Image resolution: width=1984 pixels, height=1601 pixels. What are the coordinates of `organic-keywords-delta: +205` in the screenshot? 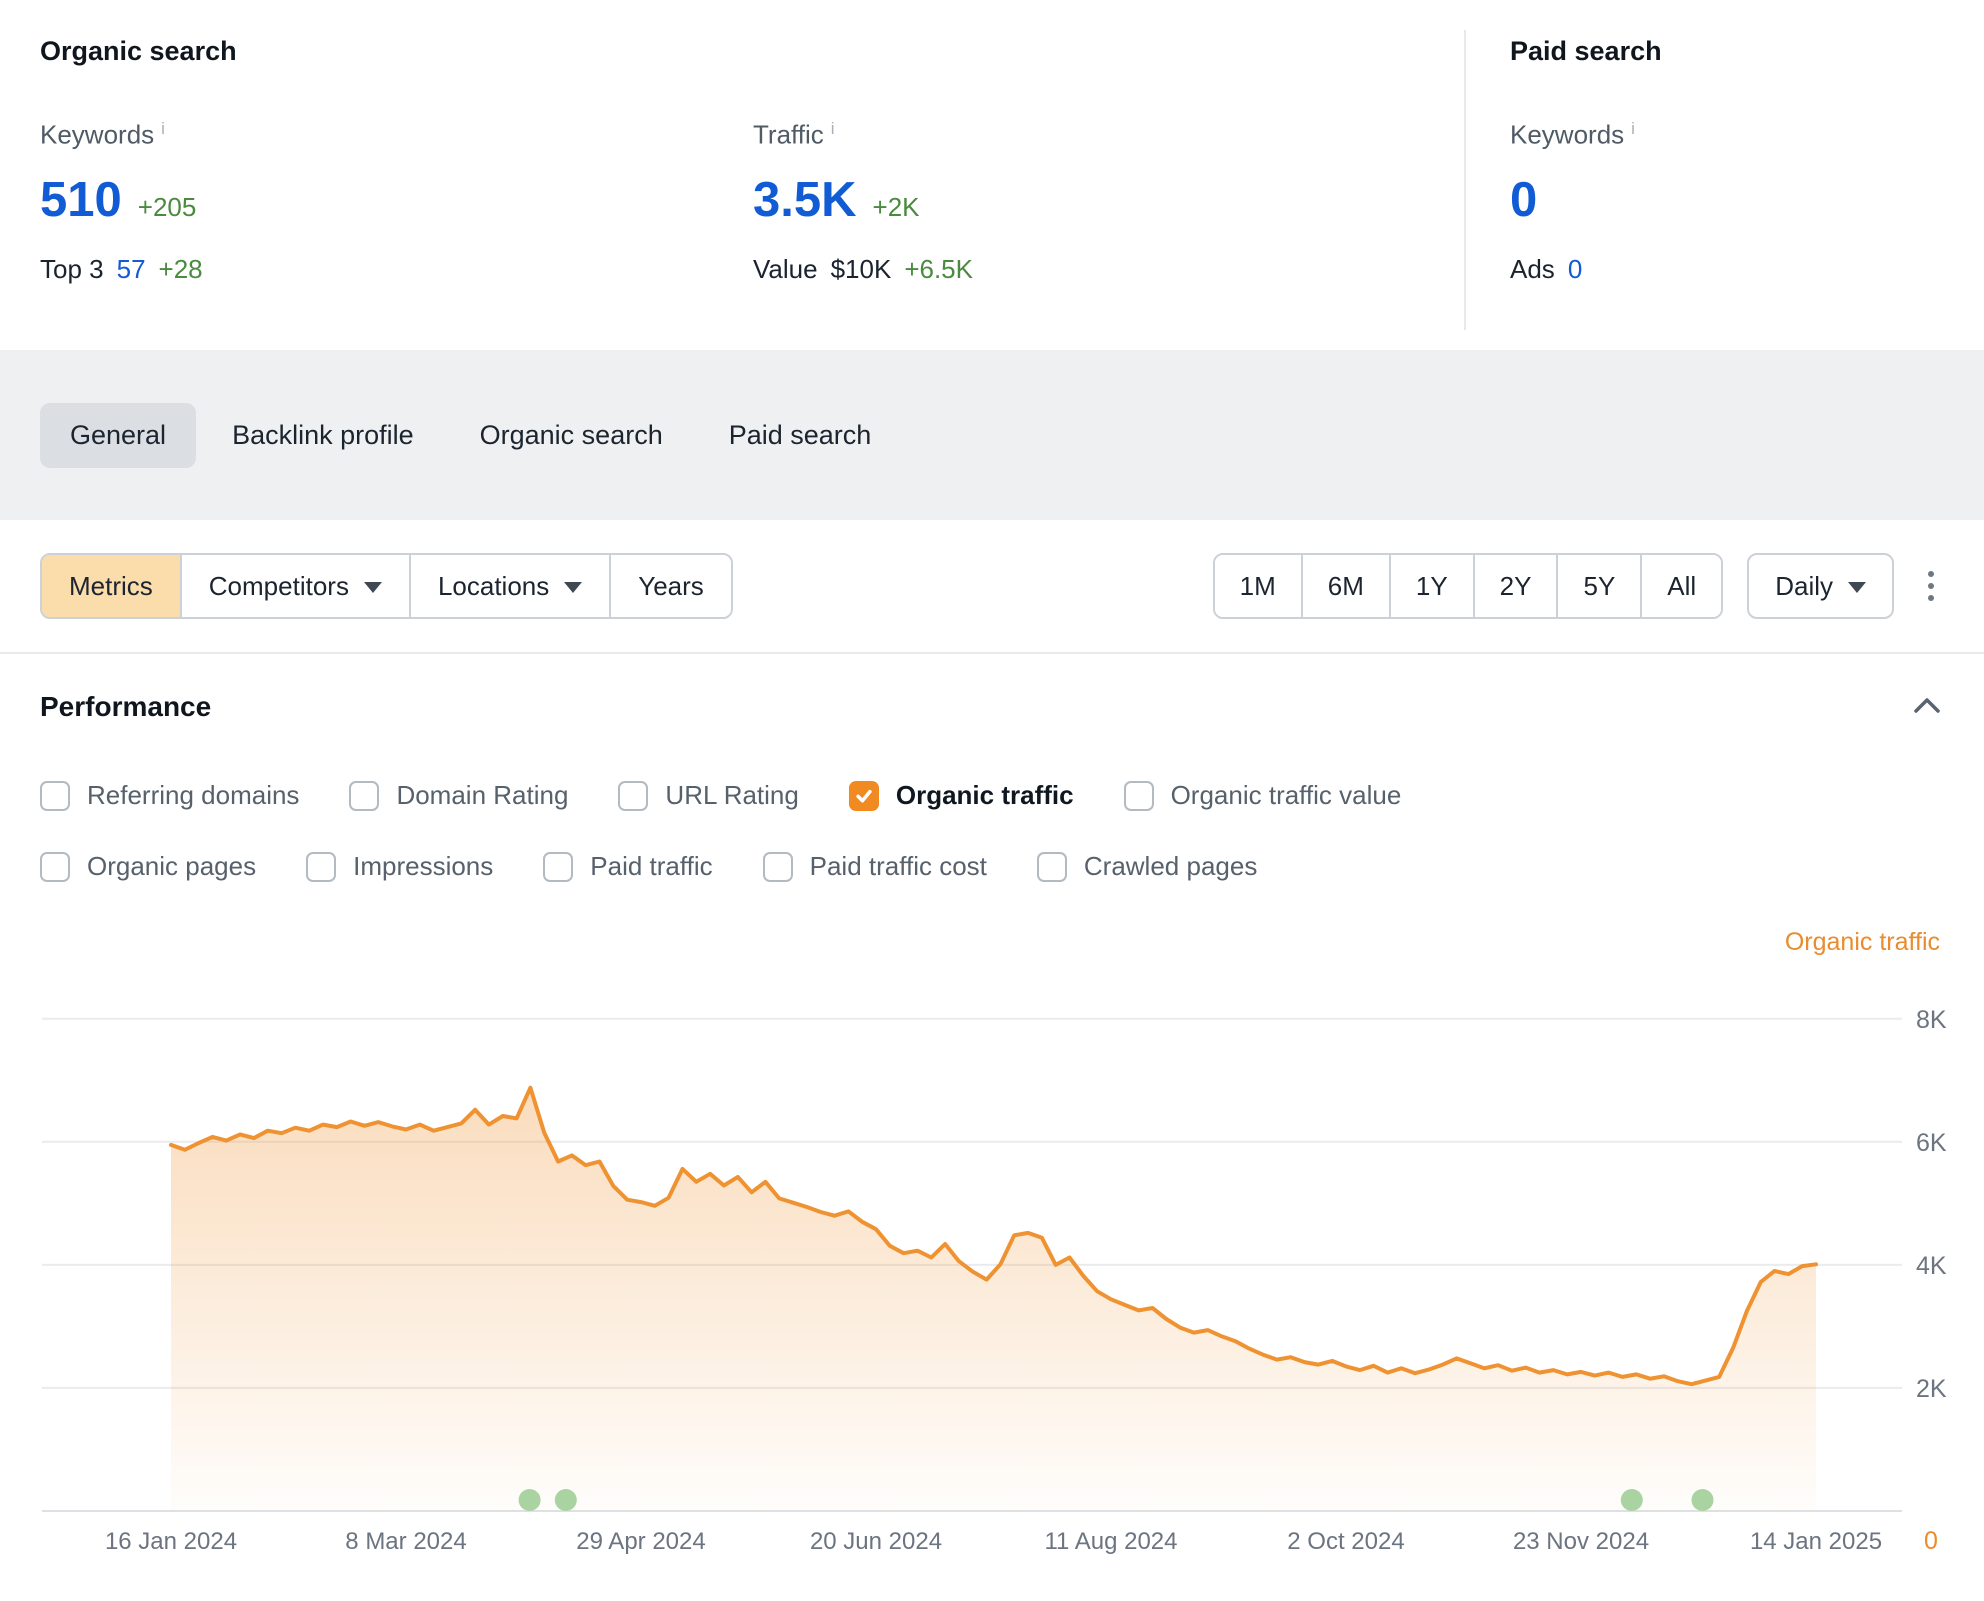 It's located at (167, 206).